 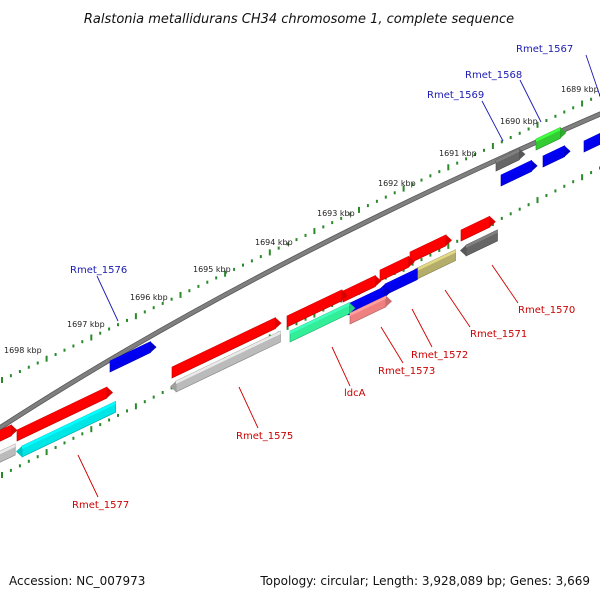 I want to click on kbp-label: 1689 kbp, so click(x=580, y=89).